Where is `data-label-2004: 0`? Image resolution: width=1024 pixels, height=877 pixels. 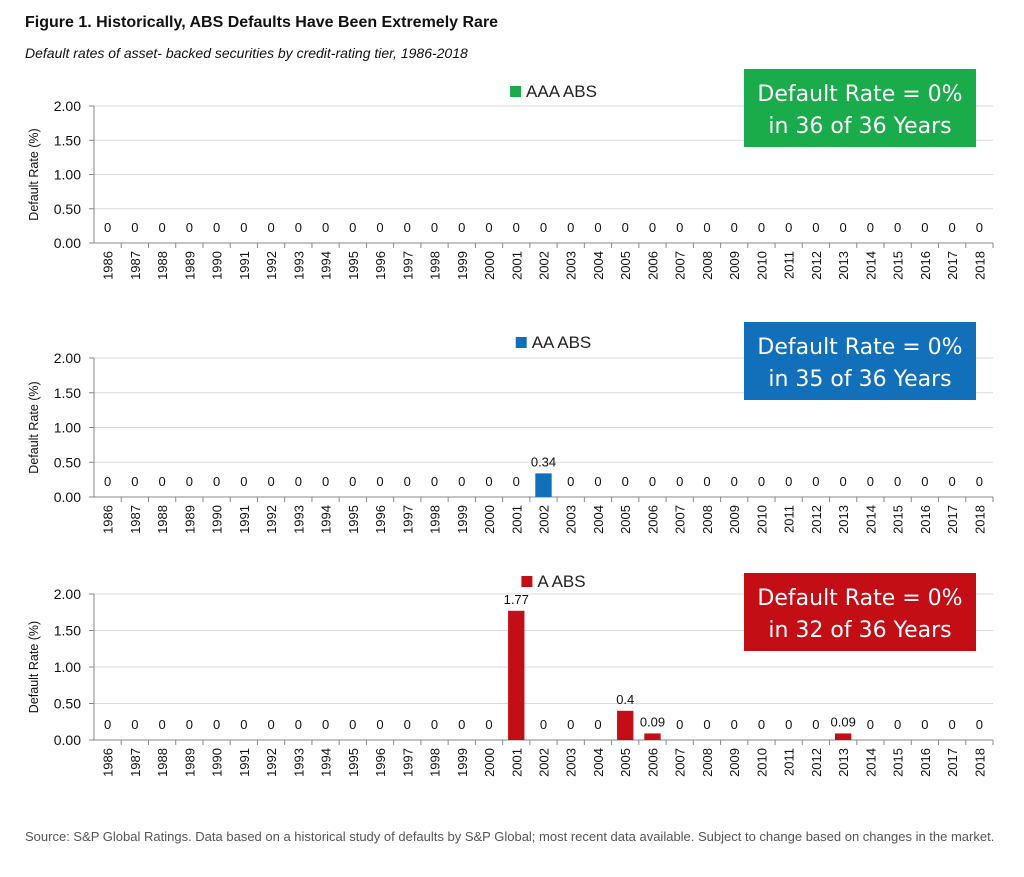
data-label-2004: 0 is located at coordinates (597, 724).